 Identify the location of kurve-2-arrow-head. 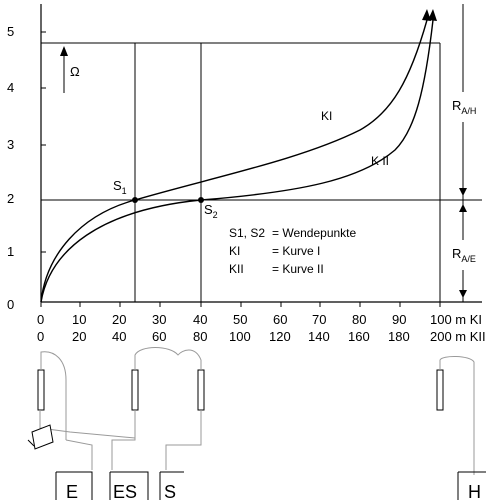
(432, 15).